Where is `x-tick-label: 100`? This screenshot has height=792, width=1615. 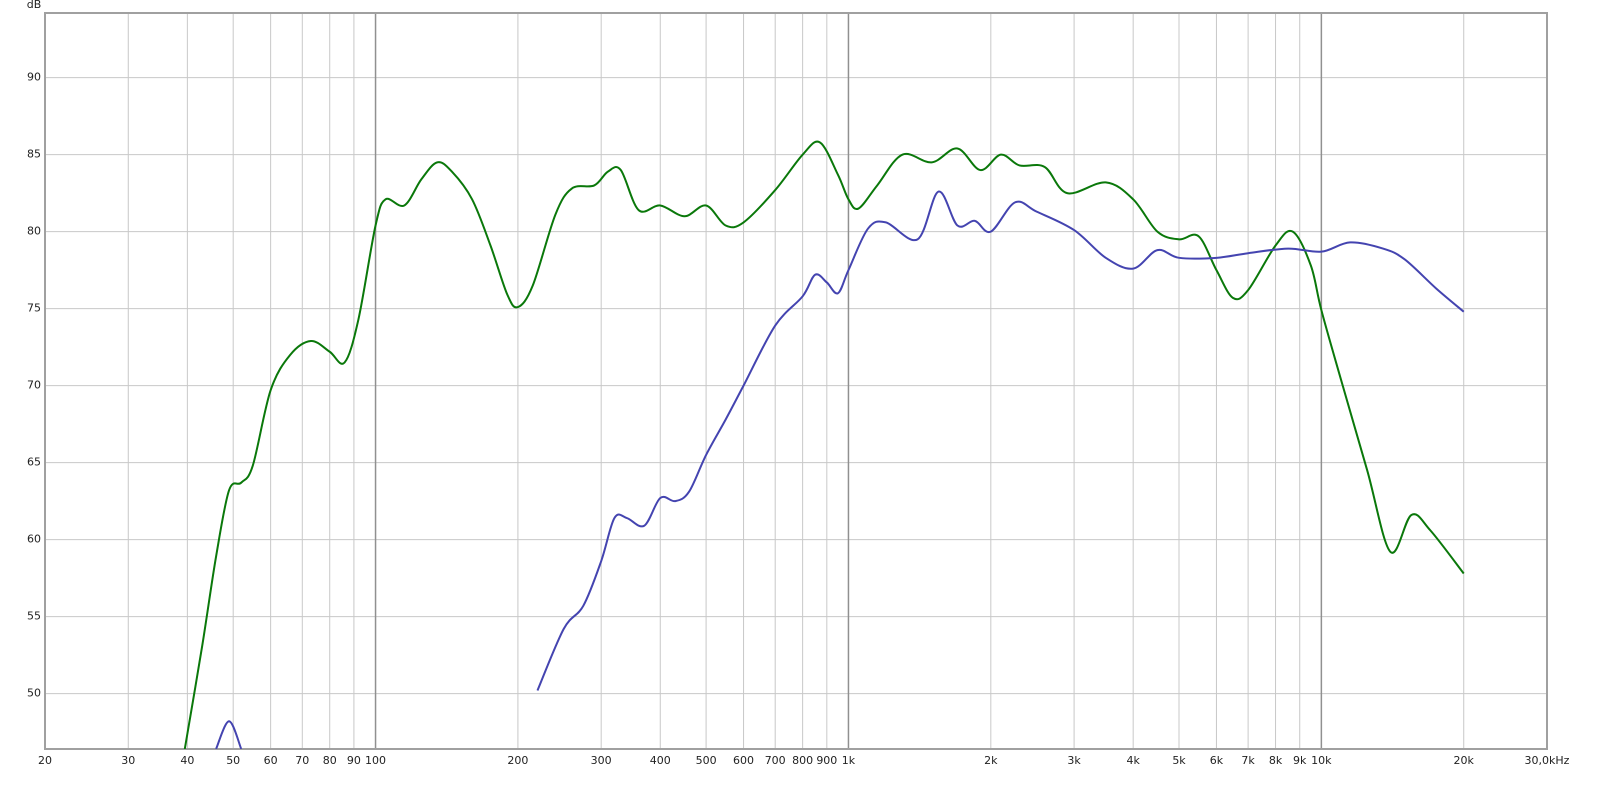 x-tick-label: 100 is located at coordinates (375, 760).